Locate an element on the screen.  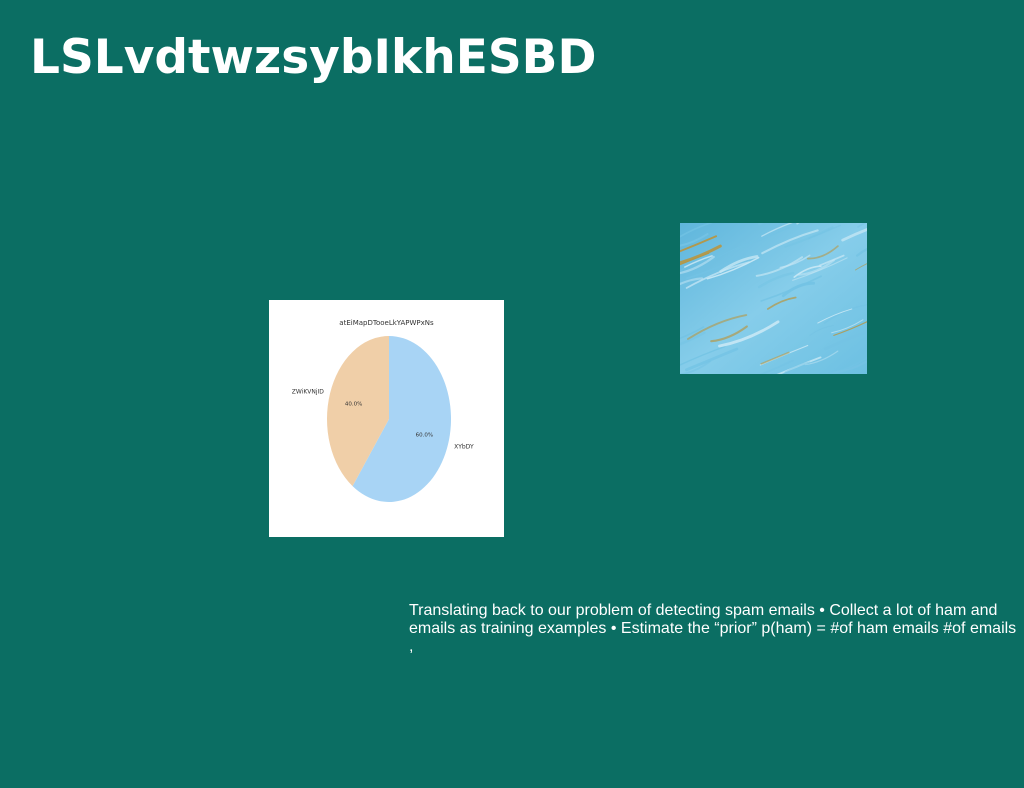
pie-category-label: ZWiKVNjID is located at coordinates (308, 392).